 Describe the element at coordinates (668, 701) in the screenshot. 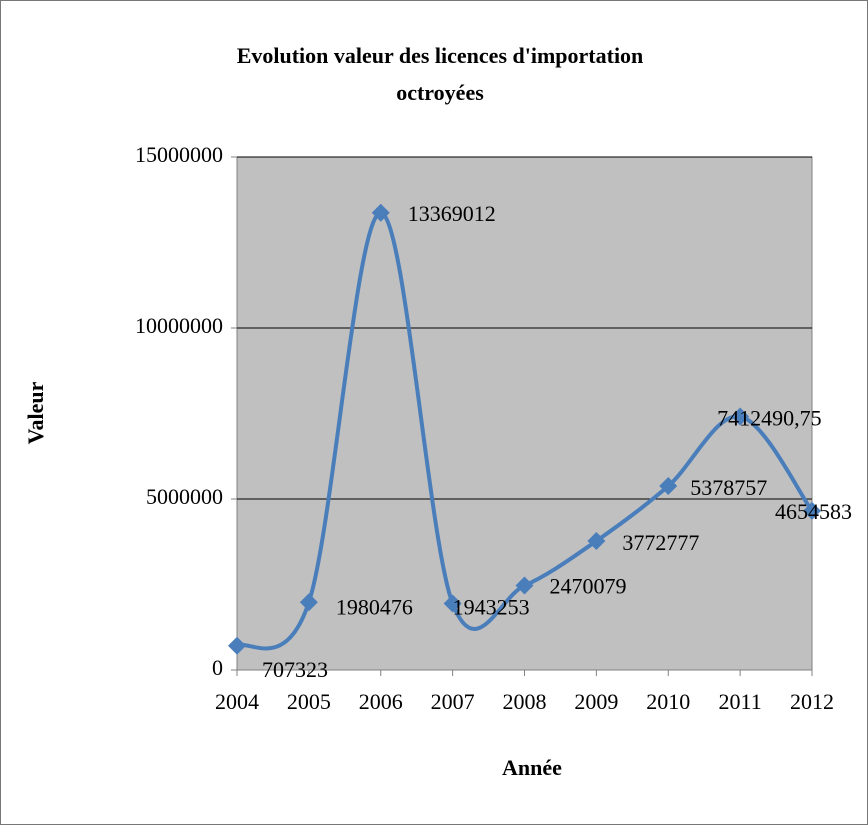

I see `x-tick-label: 2010` at that location.